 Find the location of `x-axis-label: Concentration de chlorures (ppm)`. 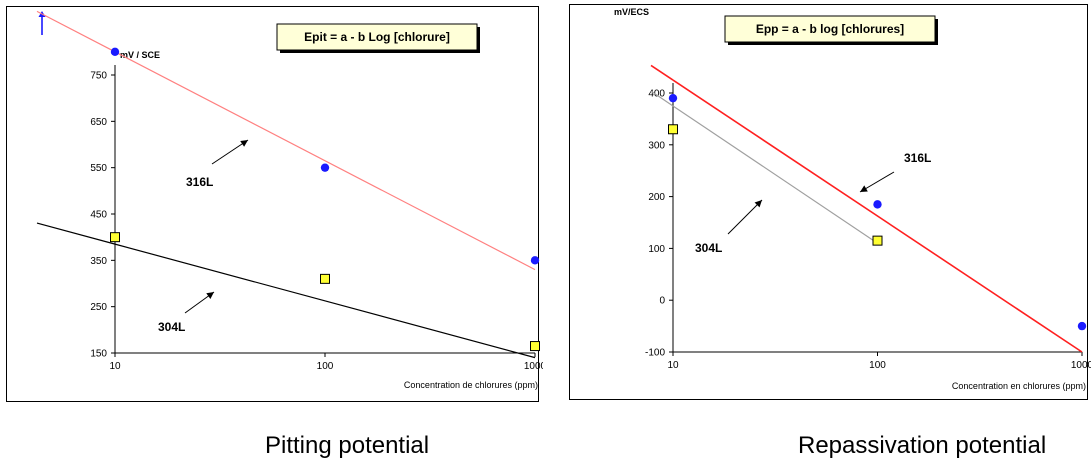

x-axis-label: Concentration de chlorures (ppm) is located at coordinates (471, 385).